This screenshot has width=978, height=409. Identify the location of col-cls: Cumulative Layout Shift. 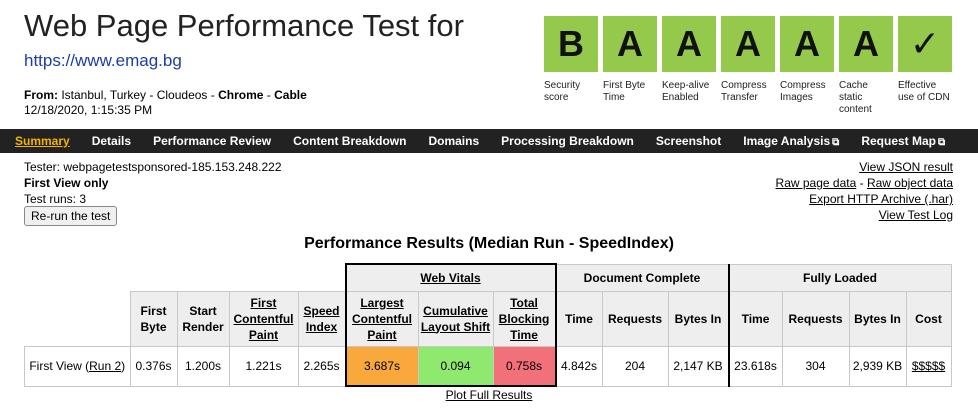
(455, 318).